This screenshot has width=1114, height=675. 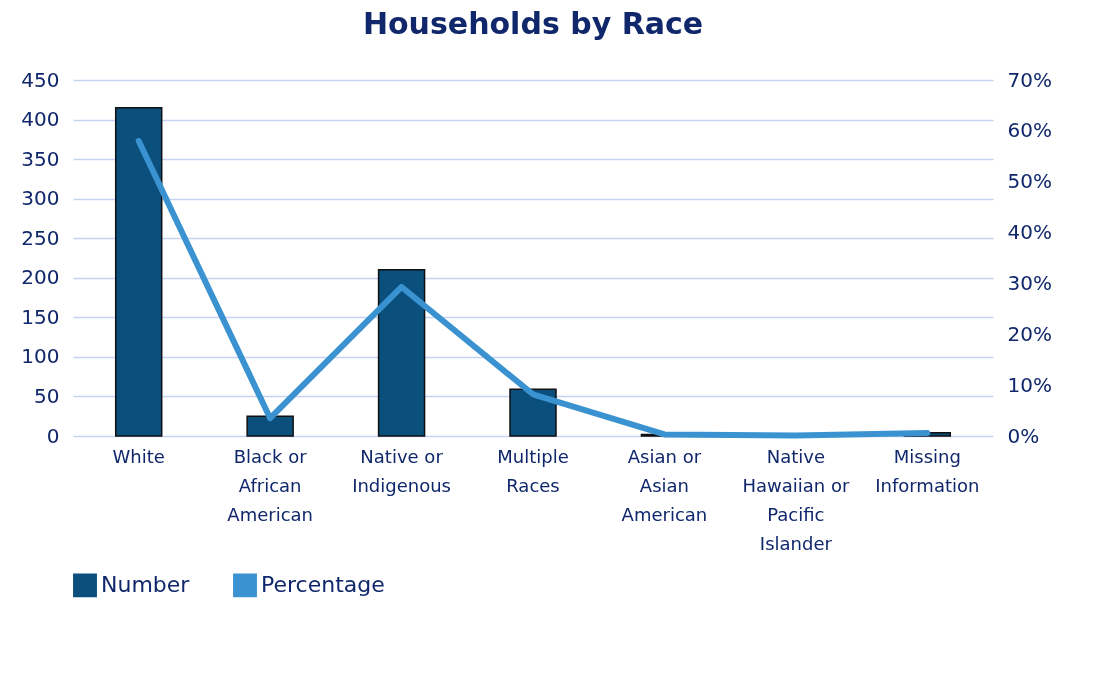 What do you see at coordinates (138, 456) in the screenshot?
I see `x-tick-label: White` at bounding box center [138, 456].